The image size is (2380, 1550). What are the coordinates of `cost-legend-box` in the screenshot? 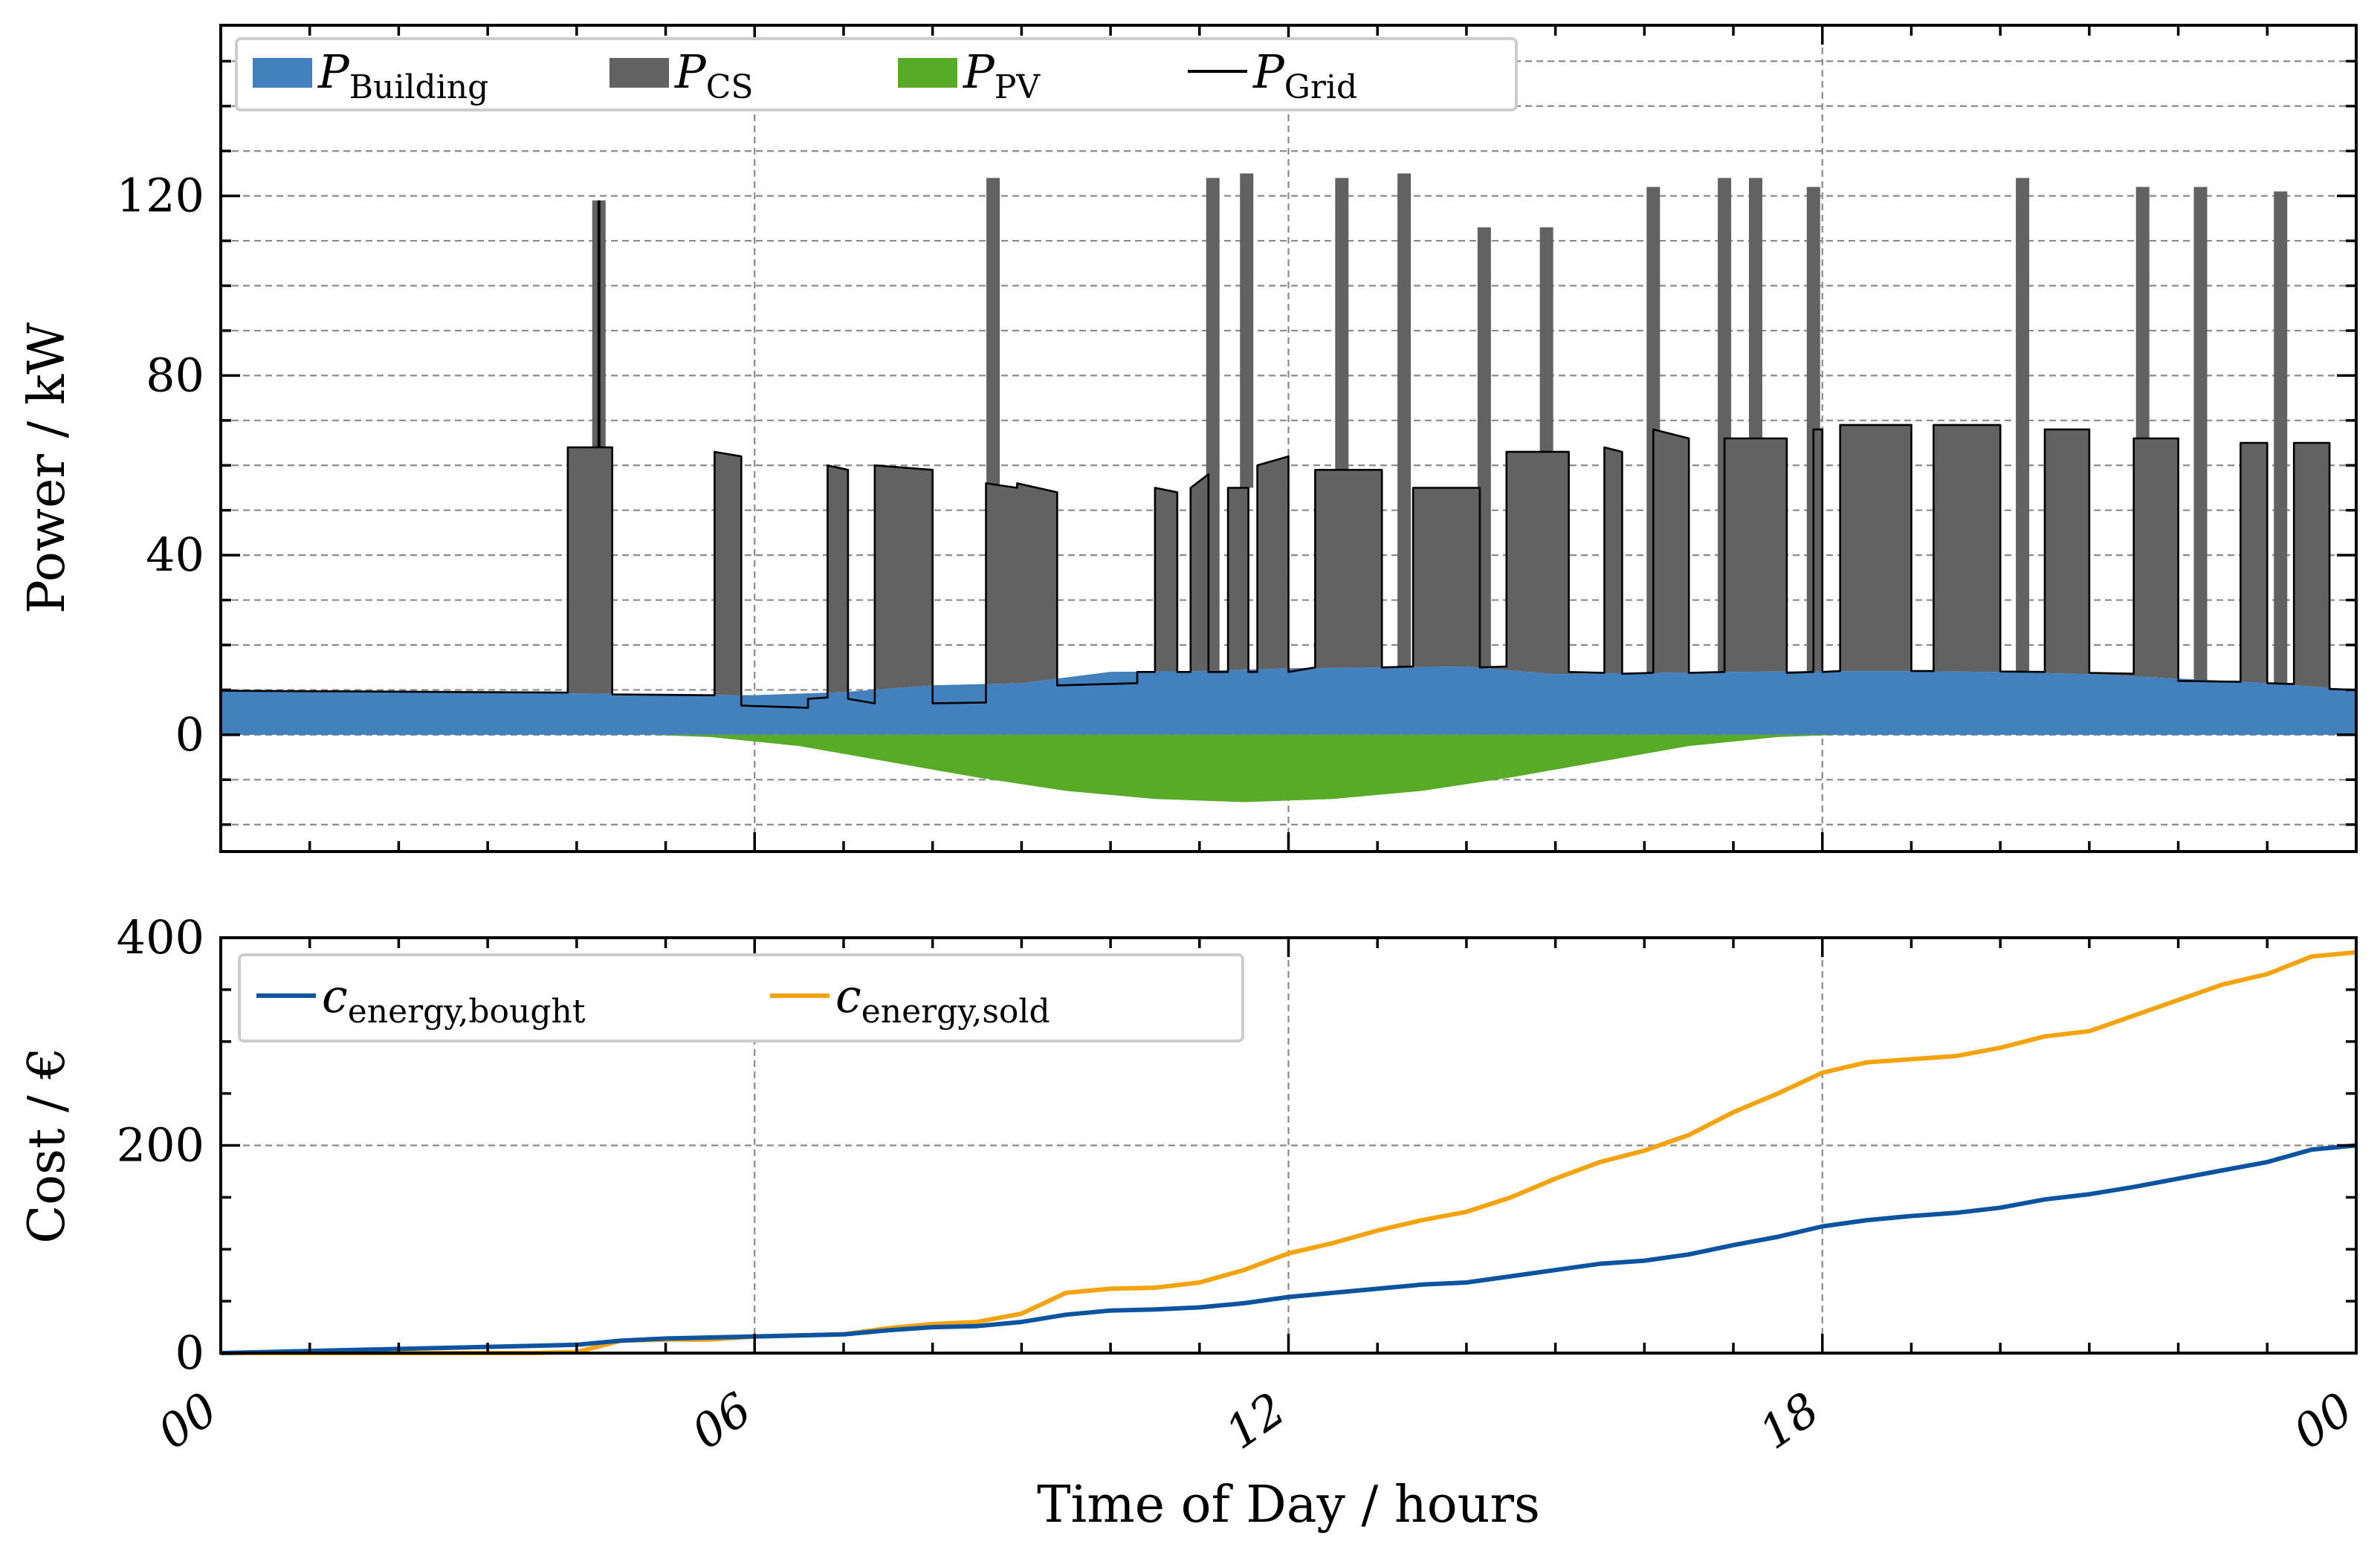 It's located at (741, 997).